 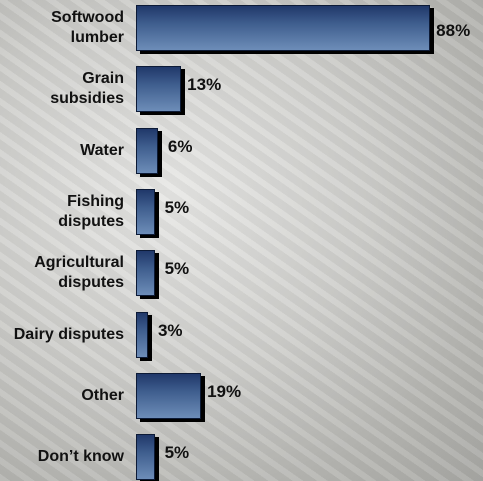 I want to click on category-label: Dairy disputes, so click(x=68, y=334).